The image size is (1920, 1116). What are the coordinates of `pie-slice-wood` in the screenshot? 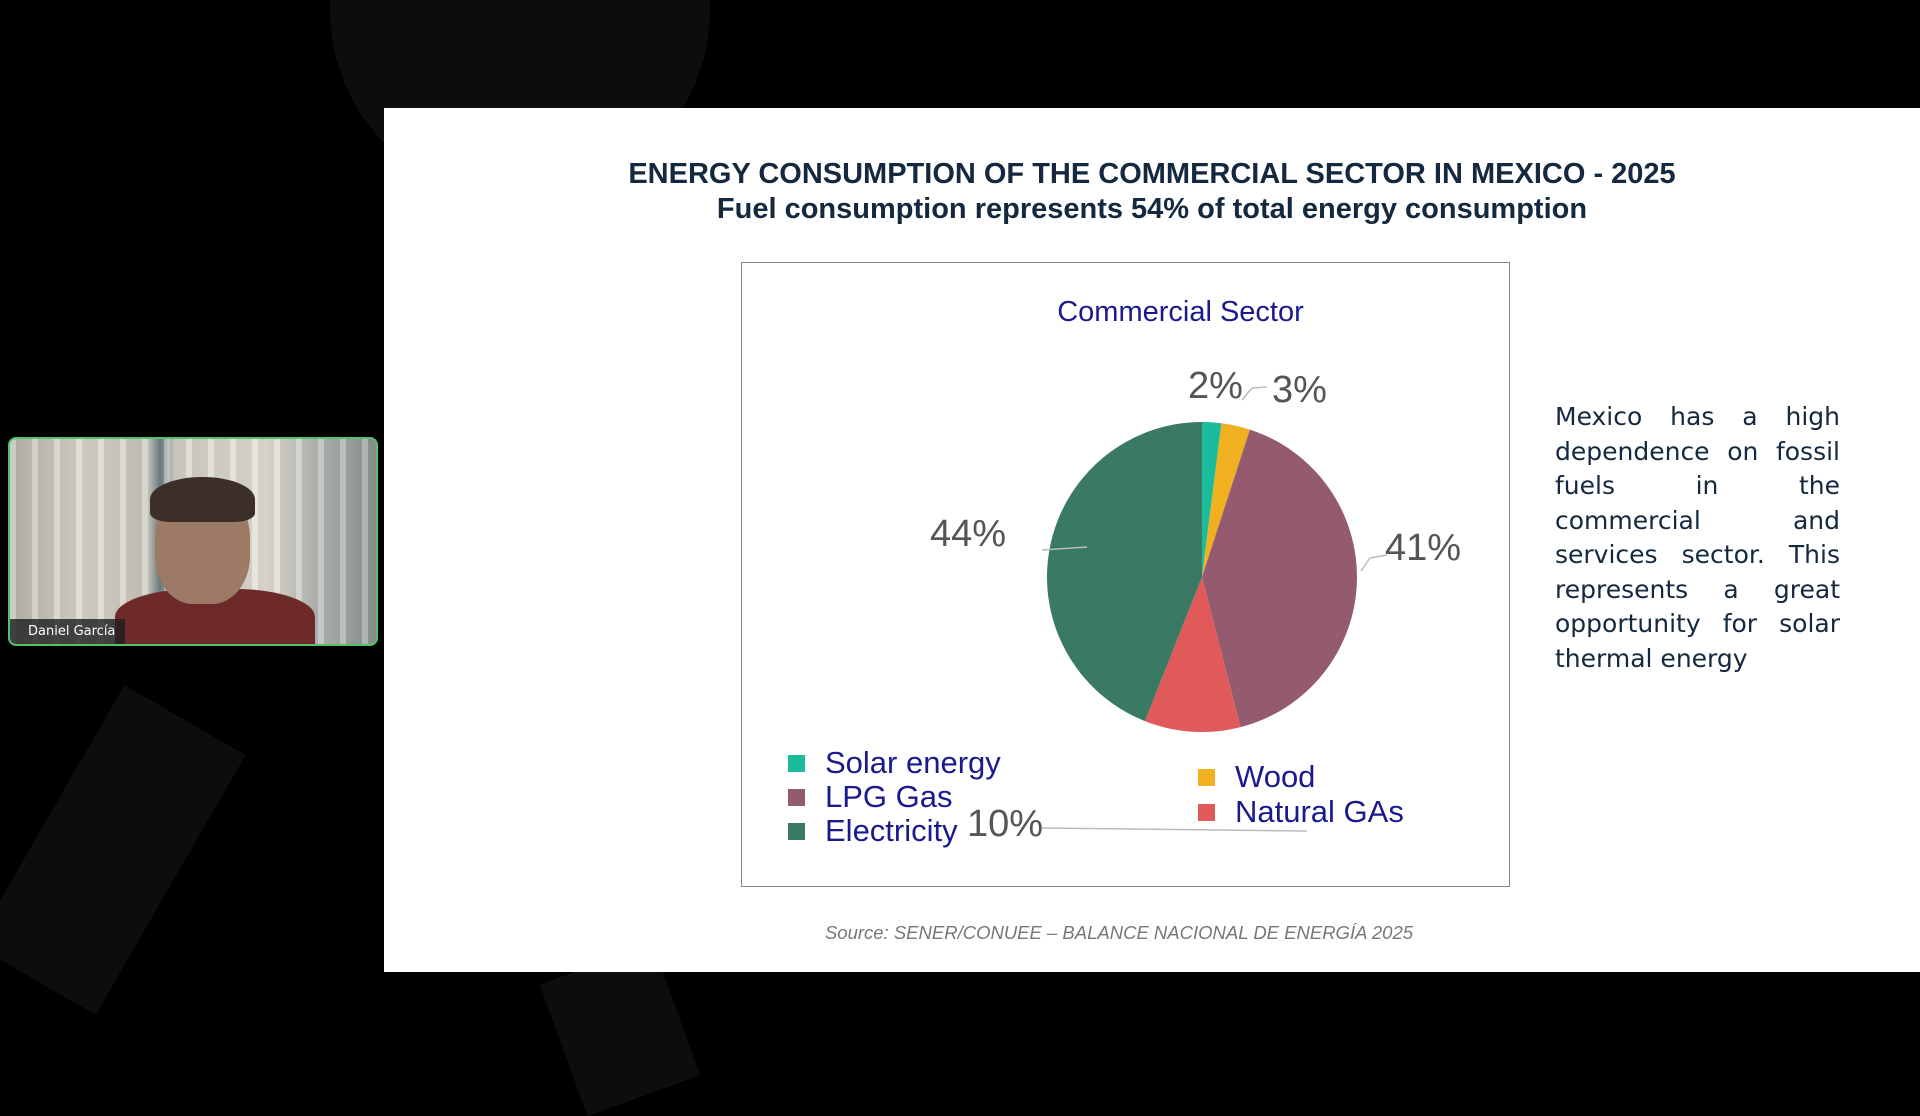 It's located at (1226, 500).